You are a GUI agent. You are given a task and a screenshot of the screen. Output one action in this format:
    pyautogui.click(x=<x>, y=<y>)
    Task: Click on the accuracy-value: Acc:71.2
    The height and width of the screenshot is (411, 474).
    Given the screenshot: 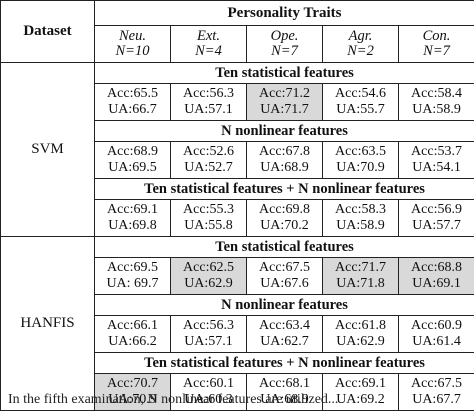 What is the action you would take?
    pyautogui.click(x=284, y=94)
    